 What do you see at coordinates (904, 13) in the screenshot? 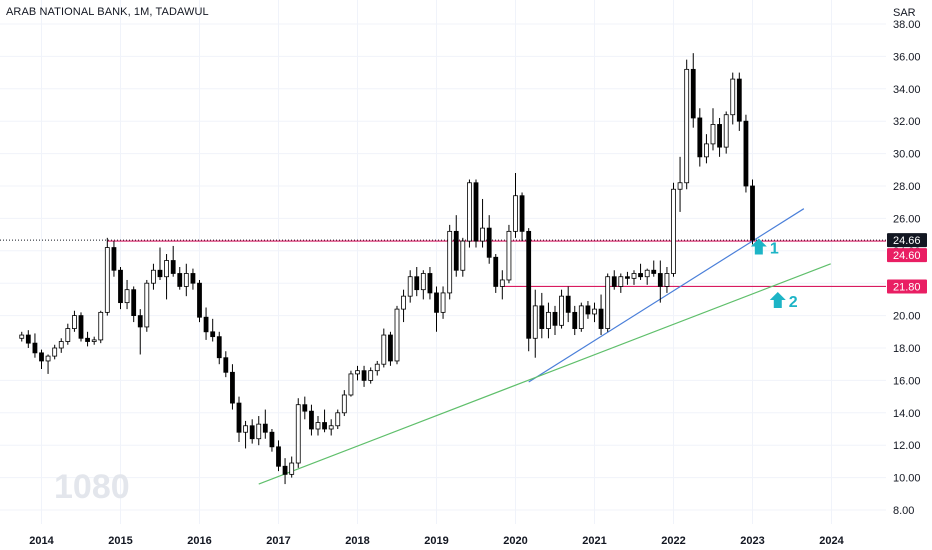
I see `unit-label: SAR` at bounding box center [904, 13].